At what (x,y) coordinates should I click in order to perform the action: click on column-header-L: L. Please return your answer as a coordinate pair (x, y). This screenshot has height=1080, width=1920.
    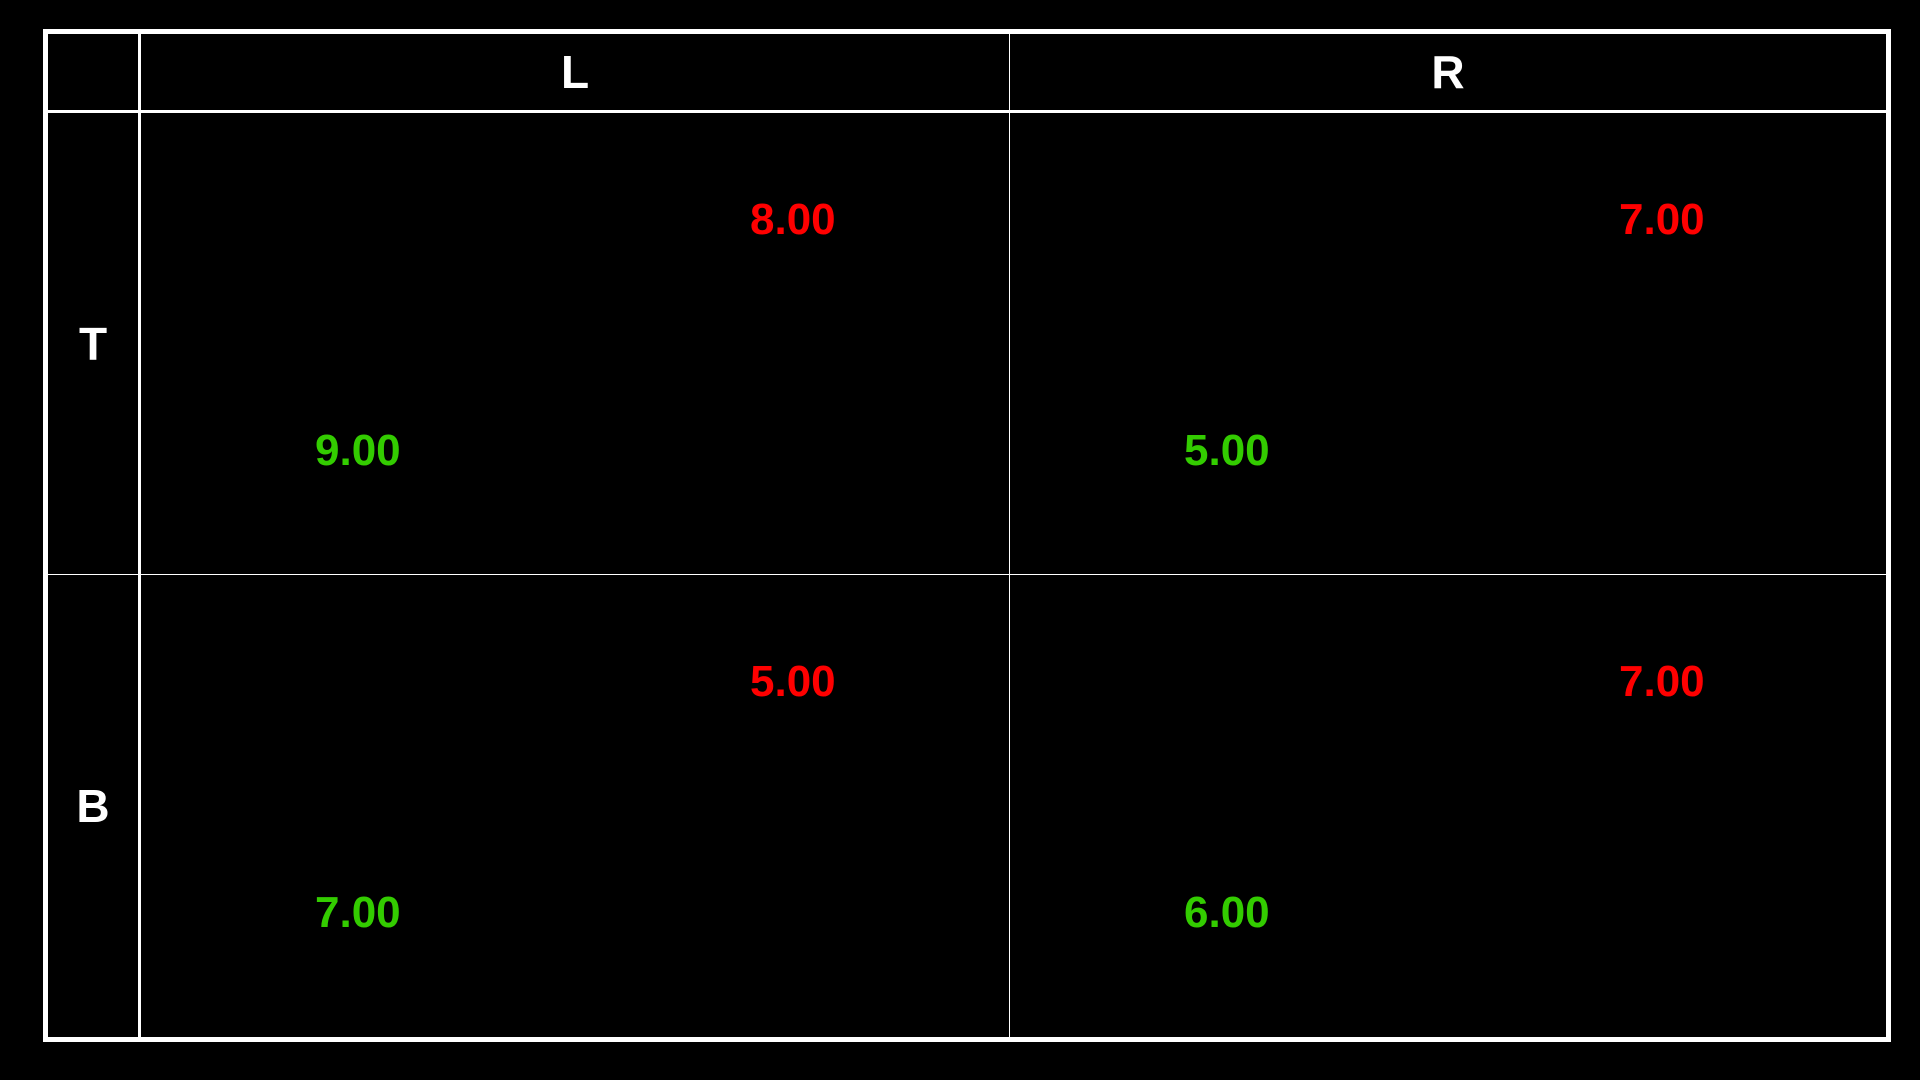
    Looking at the image, I should click on (575, 73).